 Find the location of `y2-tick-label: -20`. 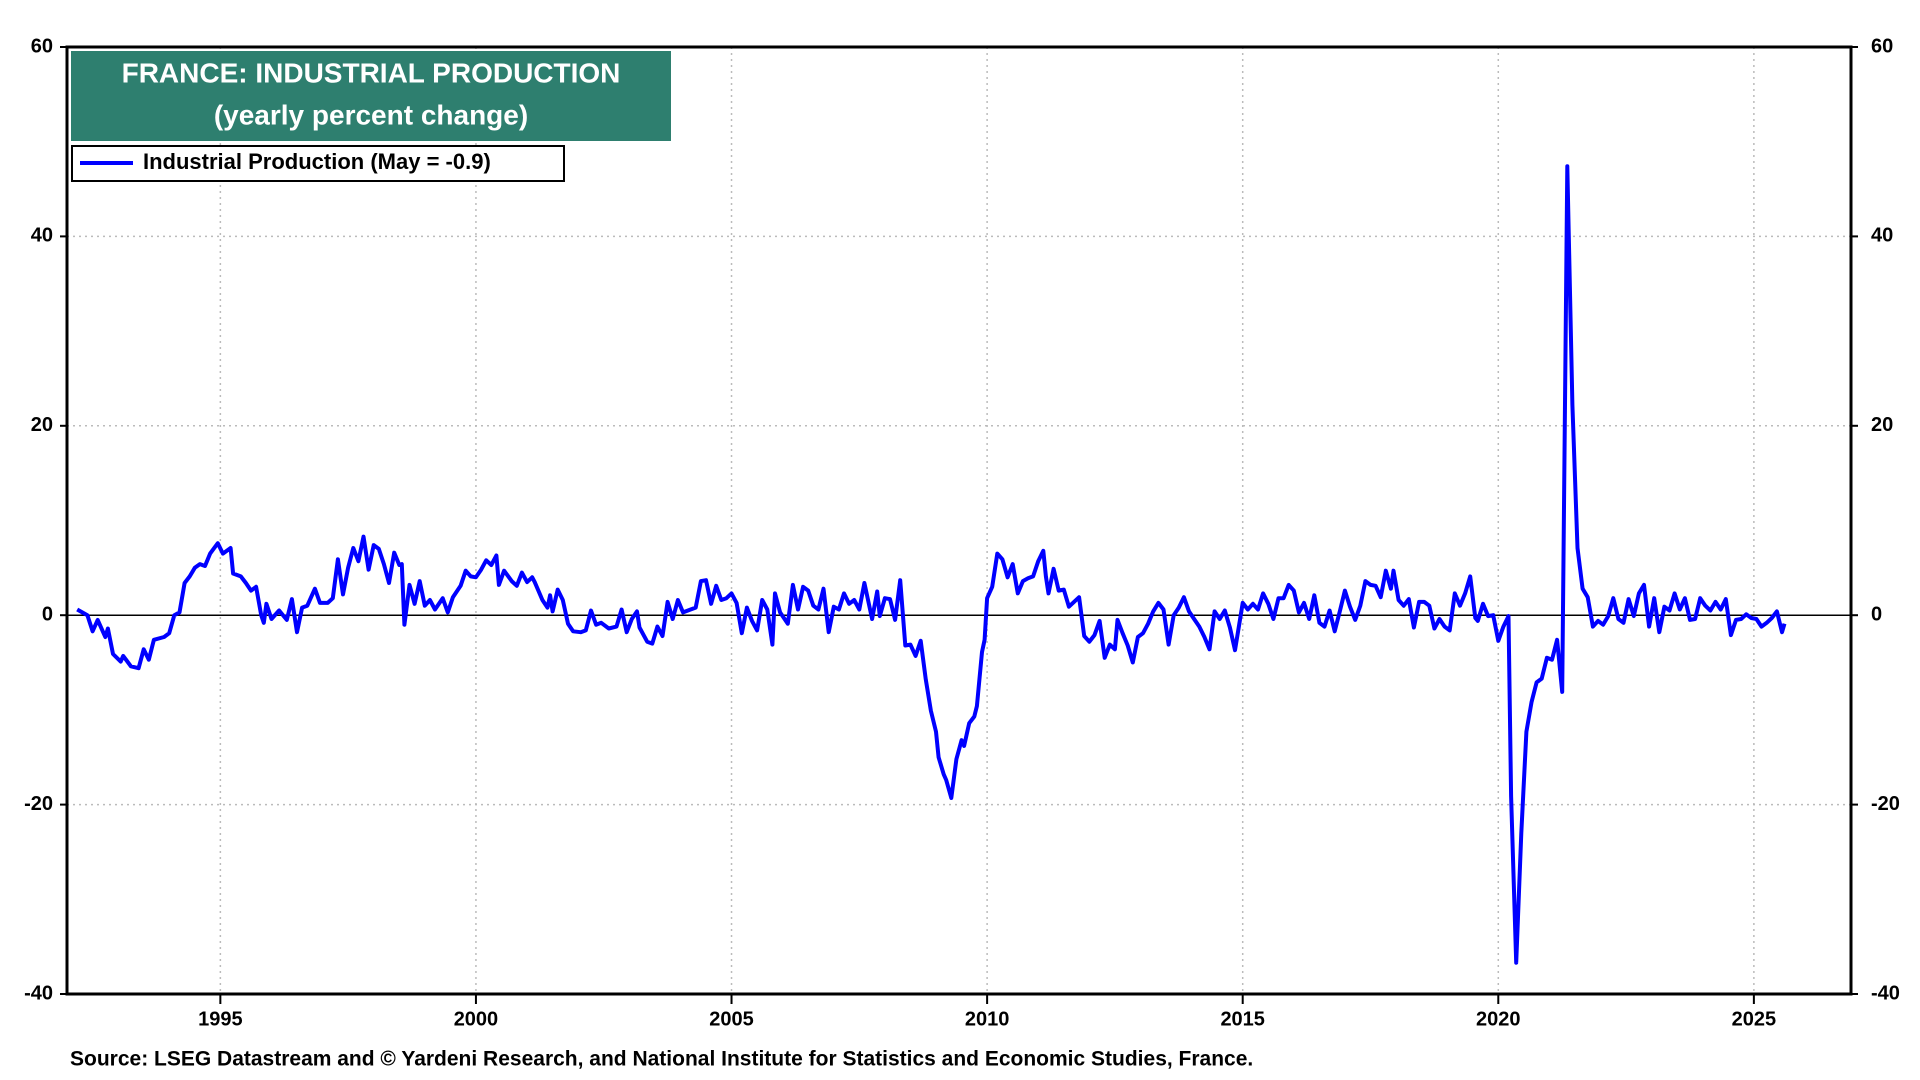

y2-tick-label: -20 is located at coordinates (1885, 804).